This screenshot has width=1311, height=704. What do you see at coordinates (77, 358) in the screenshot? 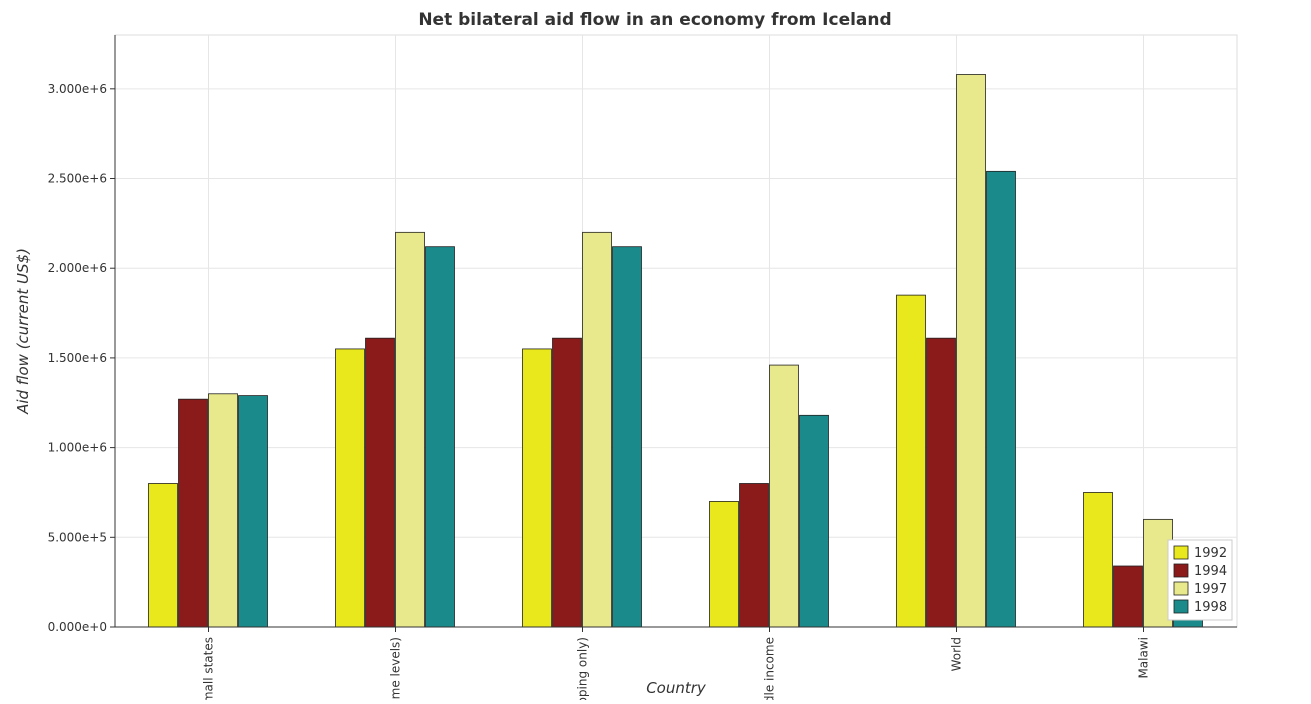
I see `y-tick-label: 1.500e+6` at bounding box center [77, 358].